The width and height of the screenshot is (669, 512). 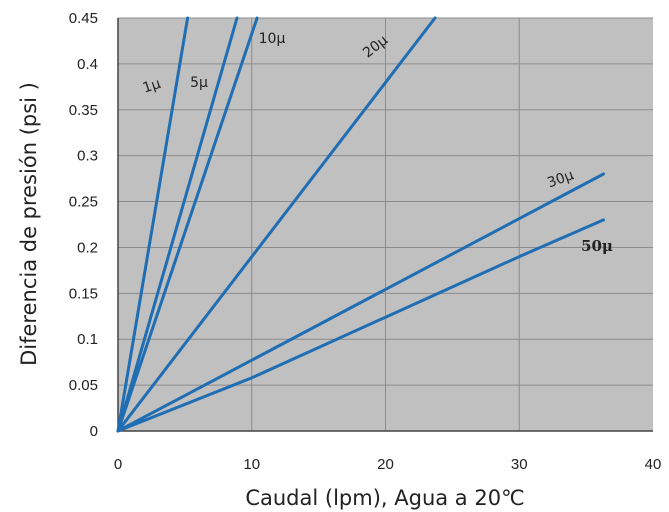 What do you see at coordinates (199, 83) in the screenshot?
I see `series-label-5u: 5μ` at bounding box center [199, 83].